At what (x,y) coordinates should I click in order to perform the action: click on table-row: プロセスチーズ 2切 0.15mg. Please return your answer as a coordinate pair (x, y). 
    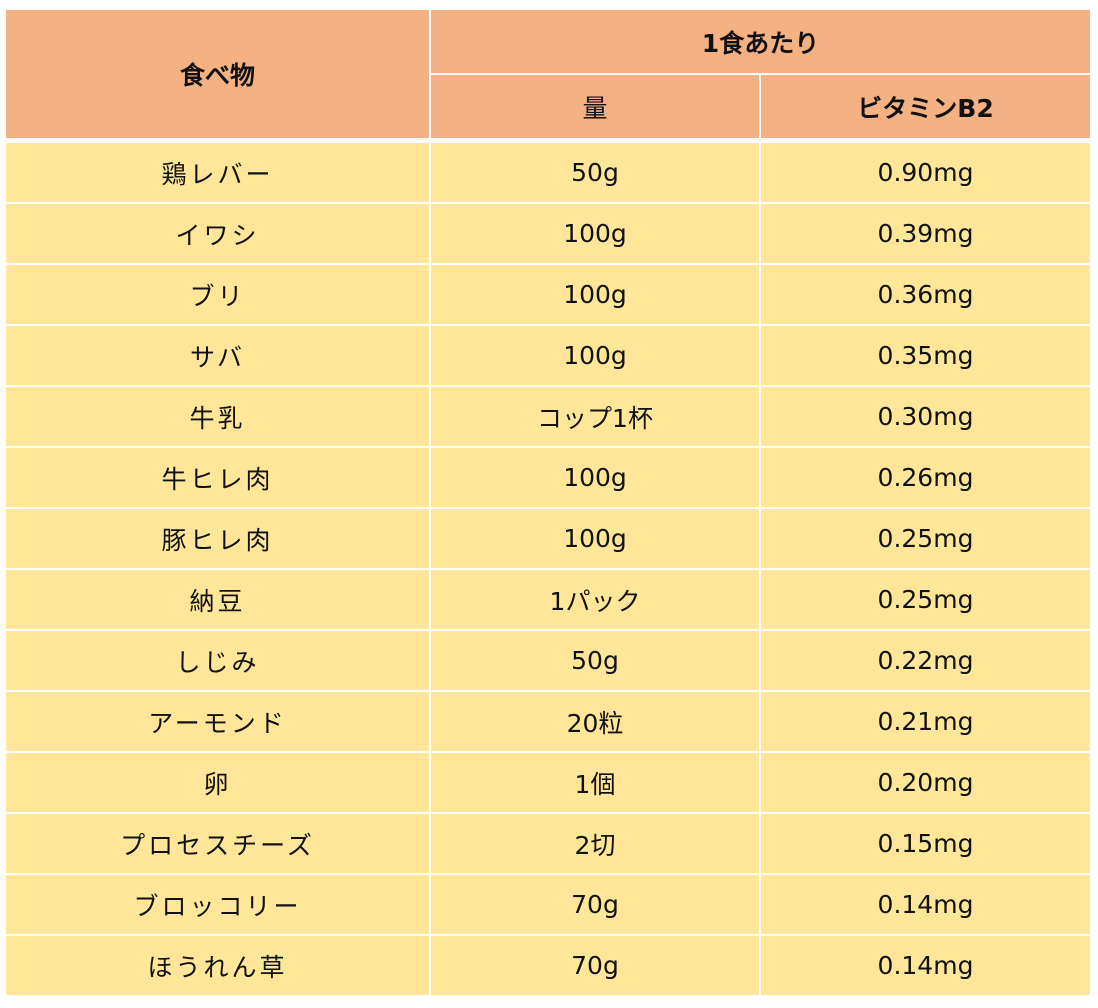
    Looking at the image, I should click on (548, 844).